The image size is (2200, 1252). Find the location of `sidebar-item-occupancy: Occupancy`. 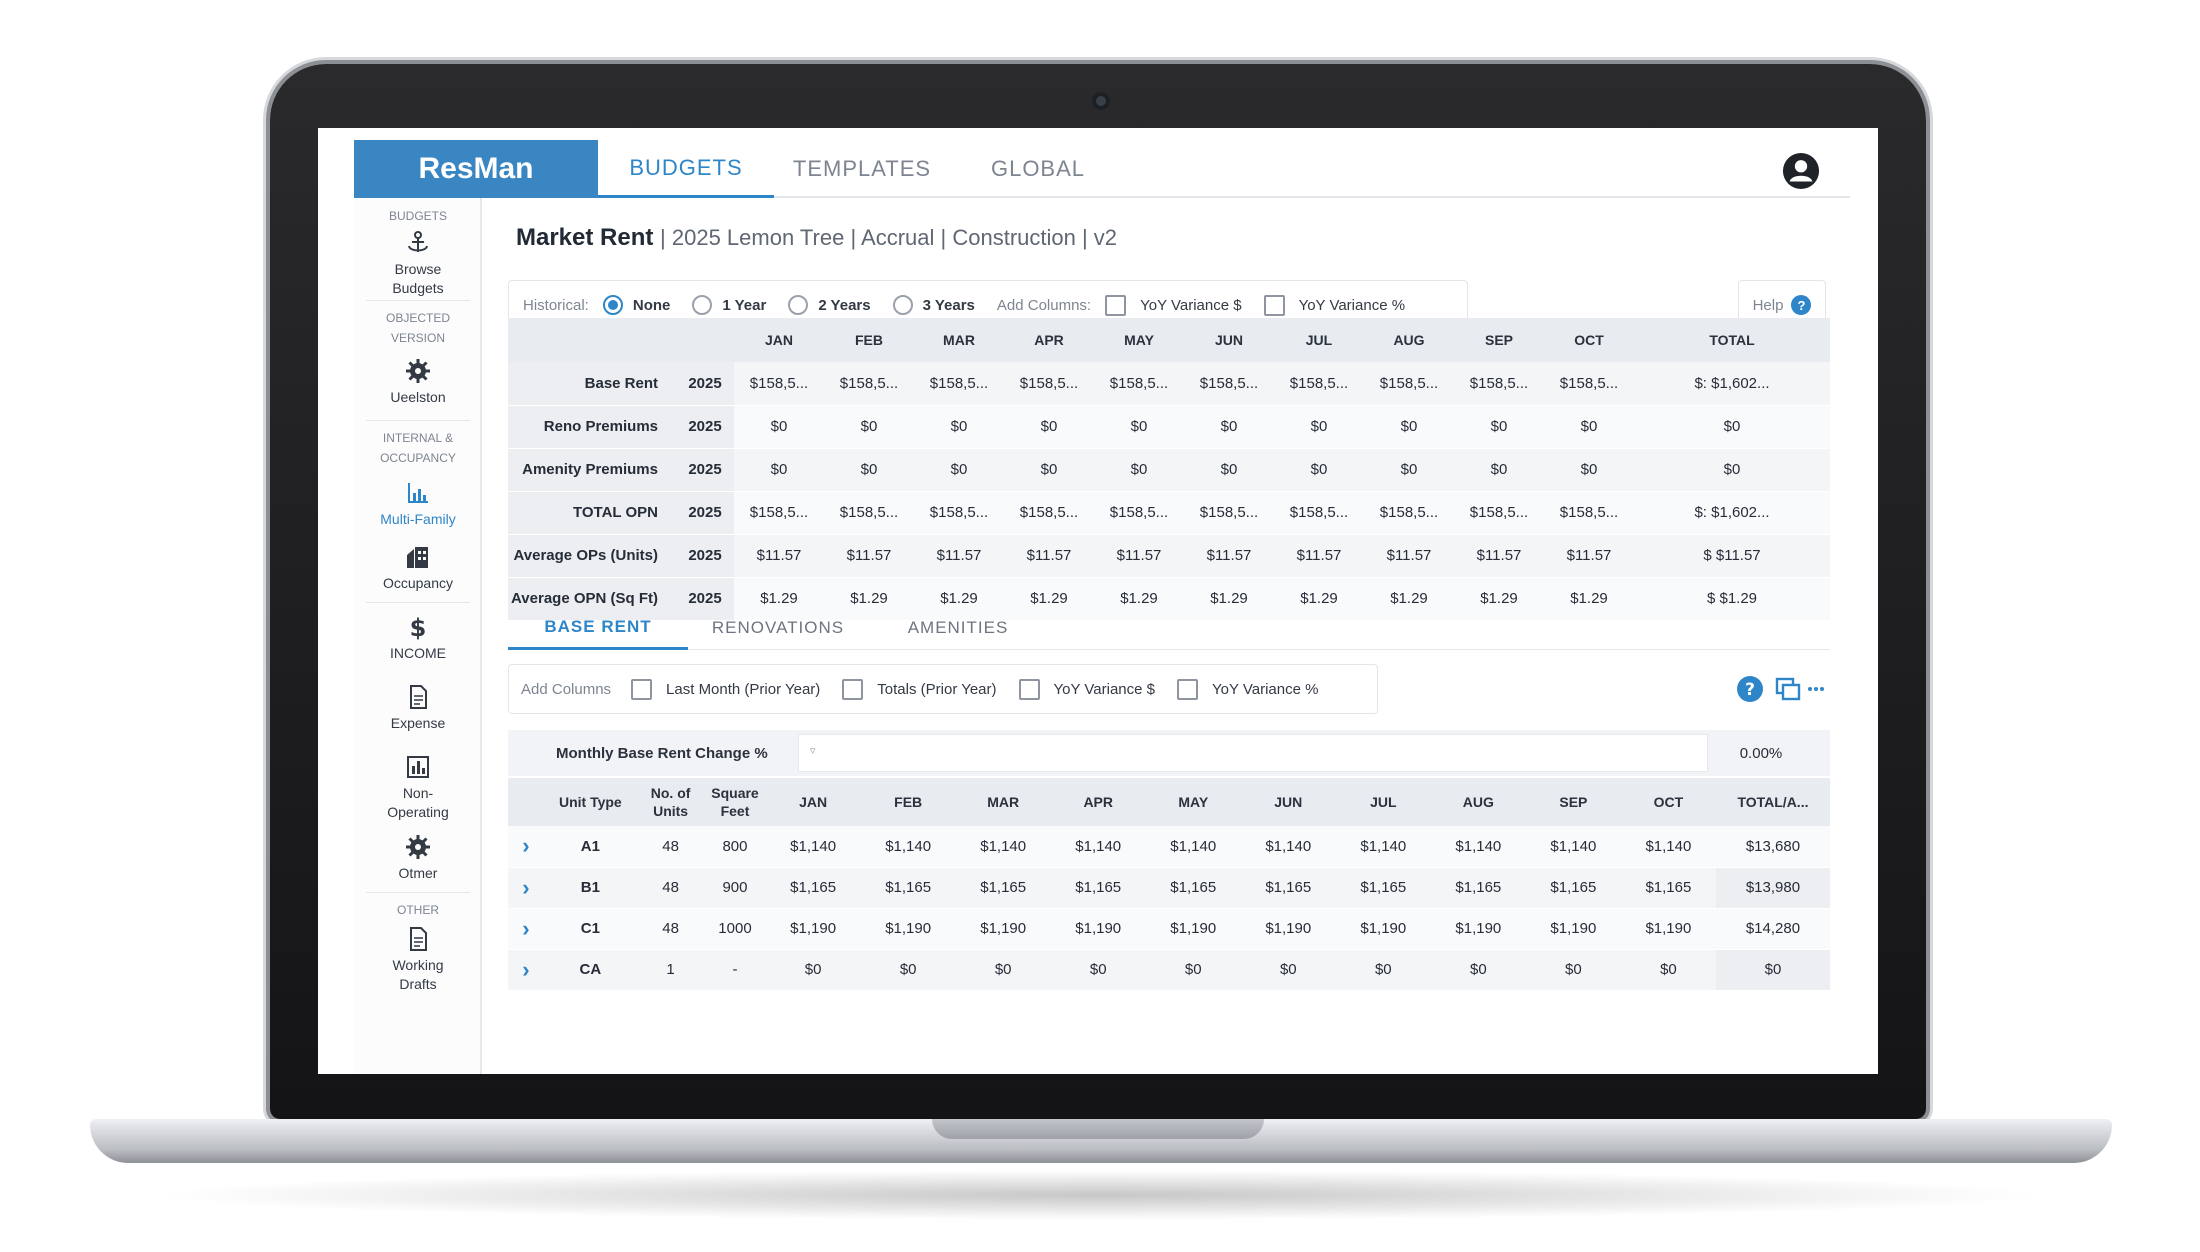

sidebar-item-occupancy: Occupancy is located at coordinates (418, 568).